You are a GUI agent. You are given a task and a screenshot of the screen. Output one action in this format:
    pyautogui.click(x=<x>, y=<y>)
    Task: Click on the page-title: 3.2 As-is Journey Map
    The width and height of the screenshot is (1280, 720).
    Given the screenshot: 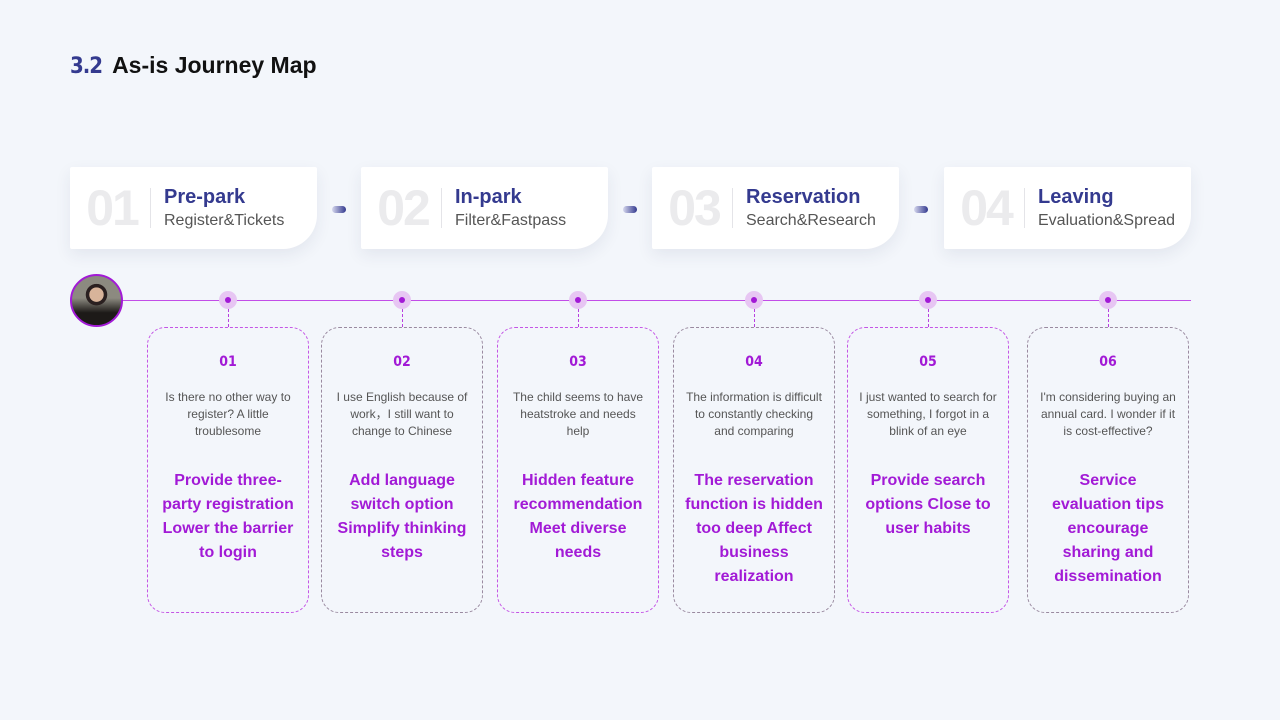 What is the action you would take?
    pyautogui.click(x=193, y=65)
    